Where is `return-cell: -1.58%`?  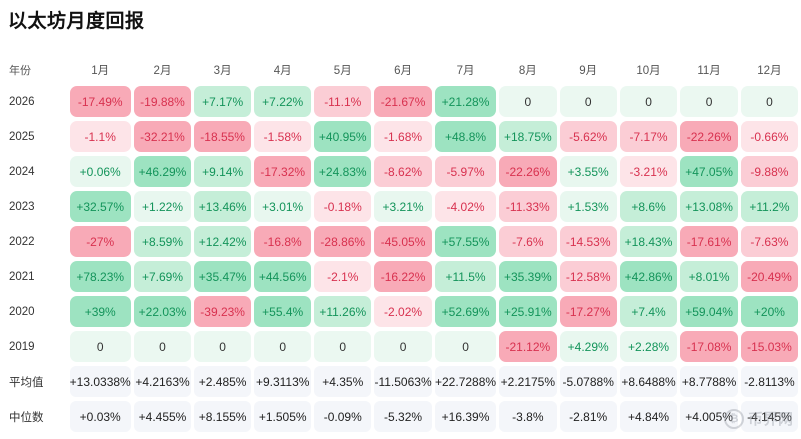 return-cell: -1.58% is located at coordinates (282, 136).